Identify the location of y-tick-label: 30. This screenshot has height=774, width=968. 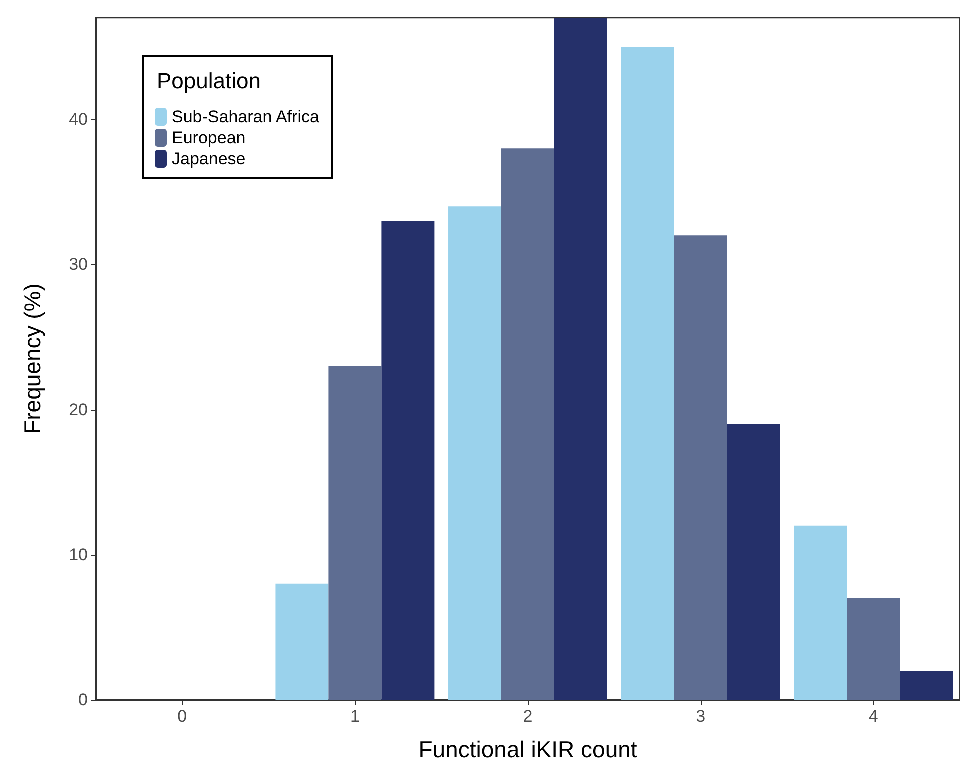
(78, 264).